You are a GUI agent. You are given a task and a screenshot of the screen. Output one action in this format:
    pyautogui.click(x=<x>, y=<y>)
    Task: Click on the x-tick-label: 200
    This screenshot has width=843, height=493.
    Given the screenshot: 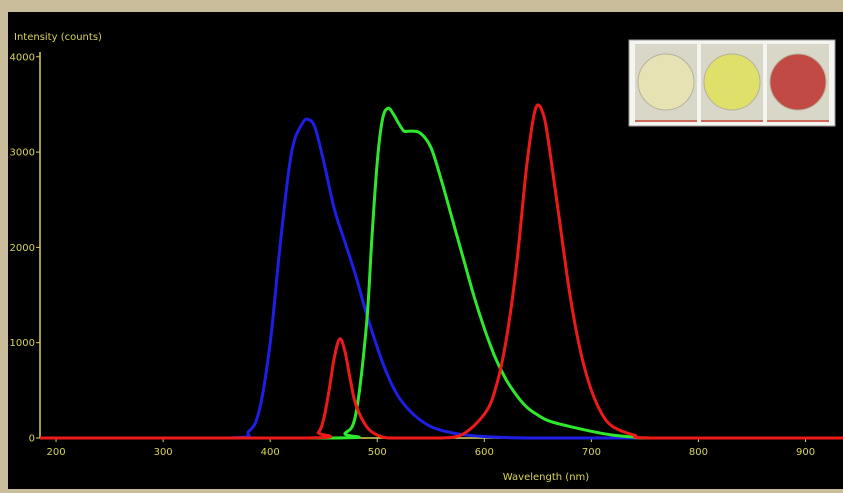 What is the action you would take?
    pyautogui.click(x=56, y=452)
    